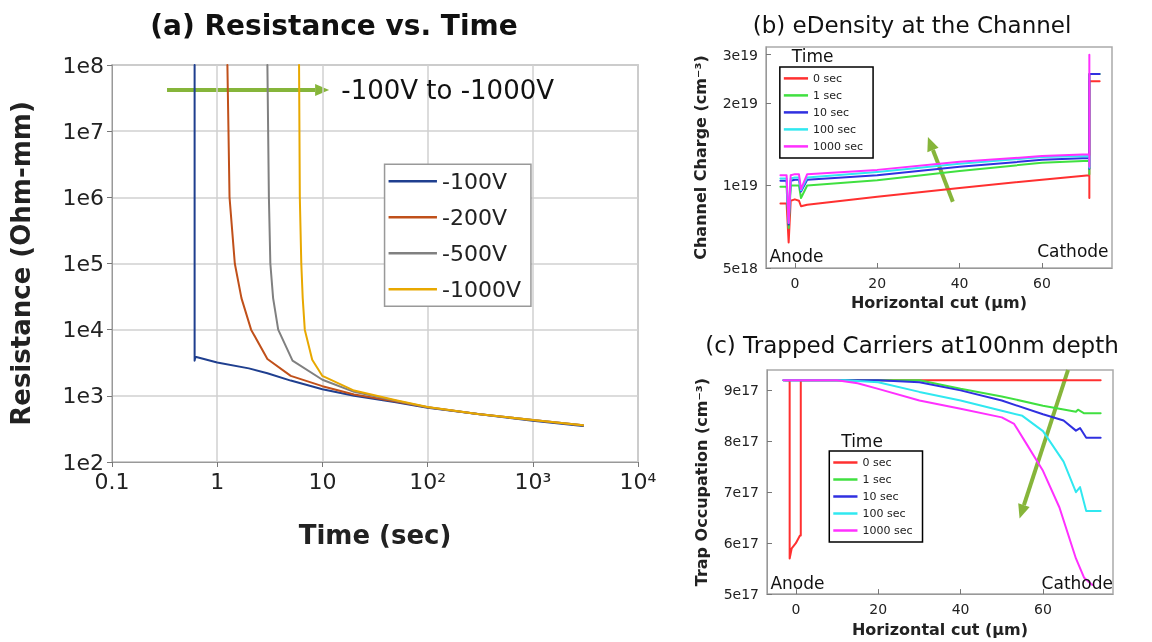 The height and width of the screenshot is (642, 1152). I want to click on y-tick-label: 3e19, so click(740, 54).